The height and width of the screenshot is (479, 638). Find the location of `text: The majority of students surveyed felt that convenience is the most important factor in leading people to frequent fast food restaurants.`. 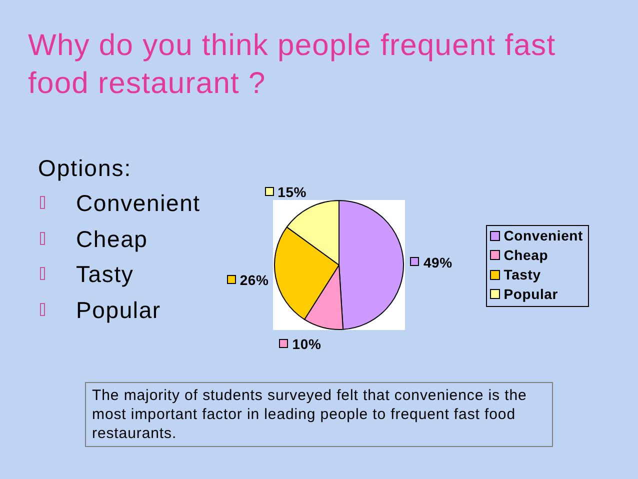

text: The majority of students surveyed felt that convenience is the most important factor in leading people to frequent fast food restaurants. is located at coordinates (319, 414).